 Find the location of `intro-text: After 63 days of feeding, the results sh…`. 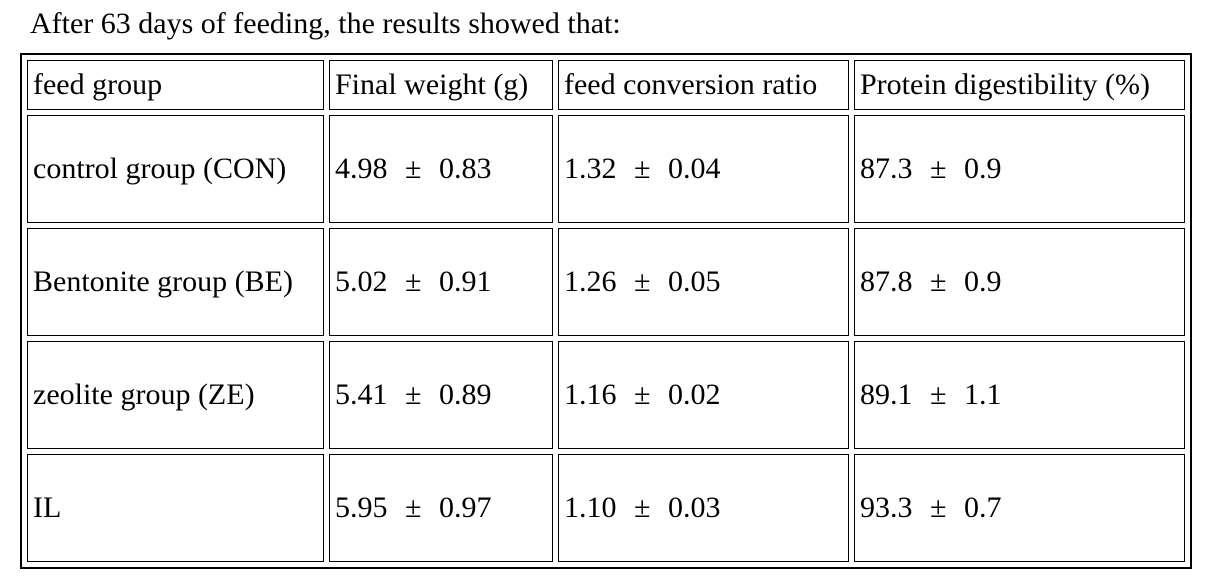

intro-text: After 63 days of feeding, the results sh… is located at coordinates (325, 23).